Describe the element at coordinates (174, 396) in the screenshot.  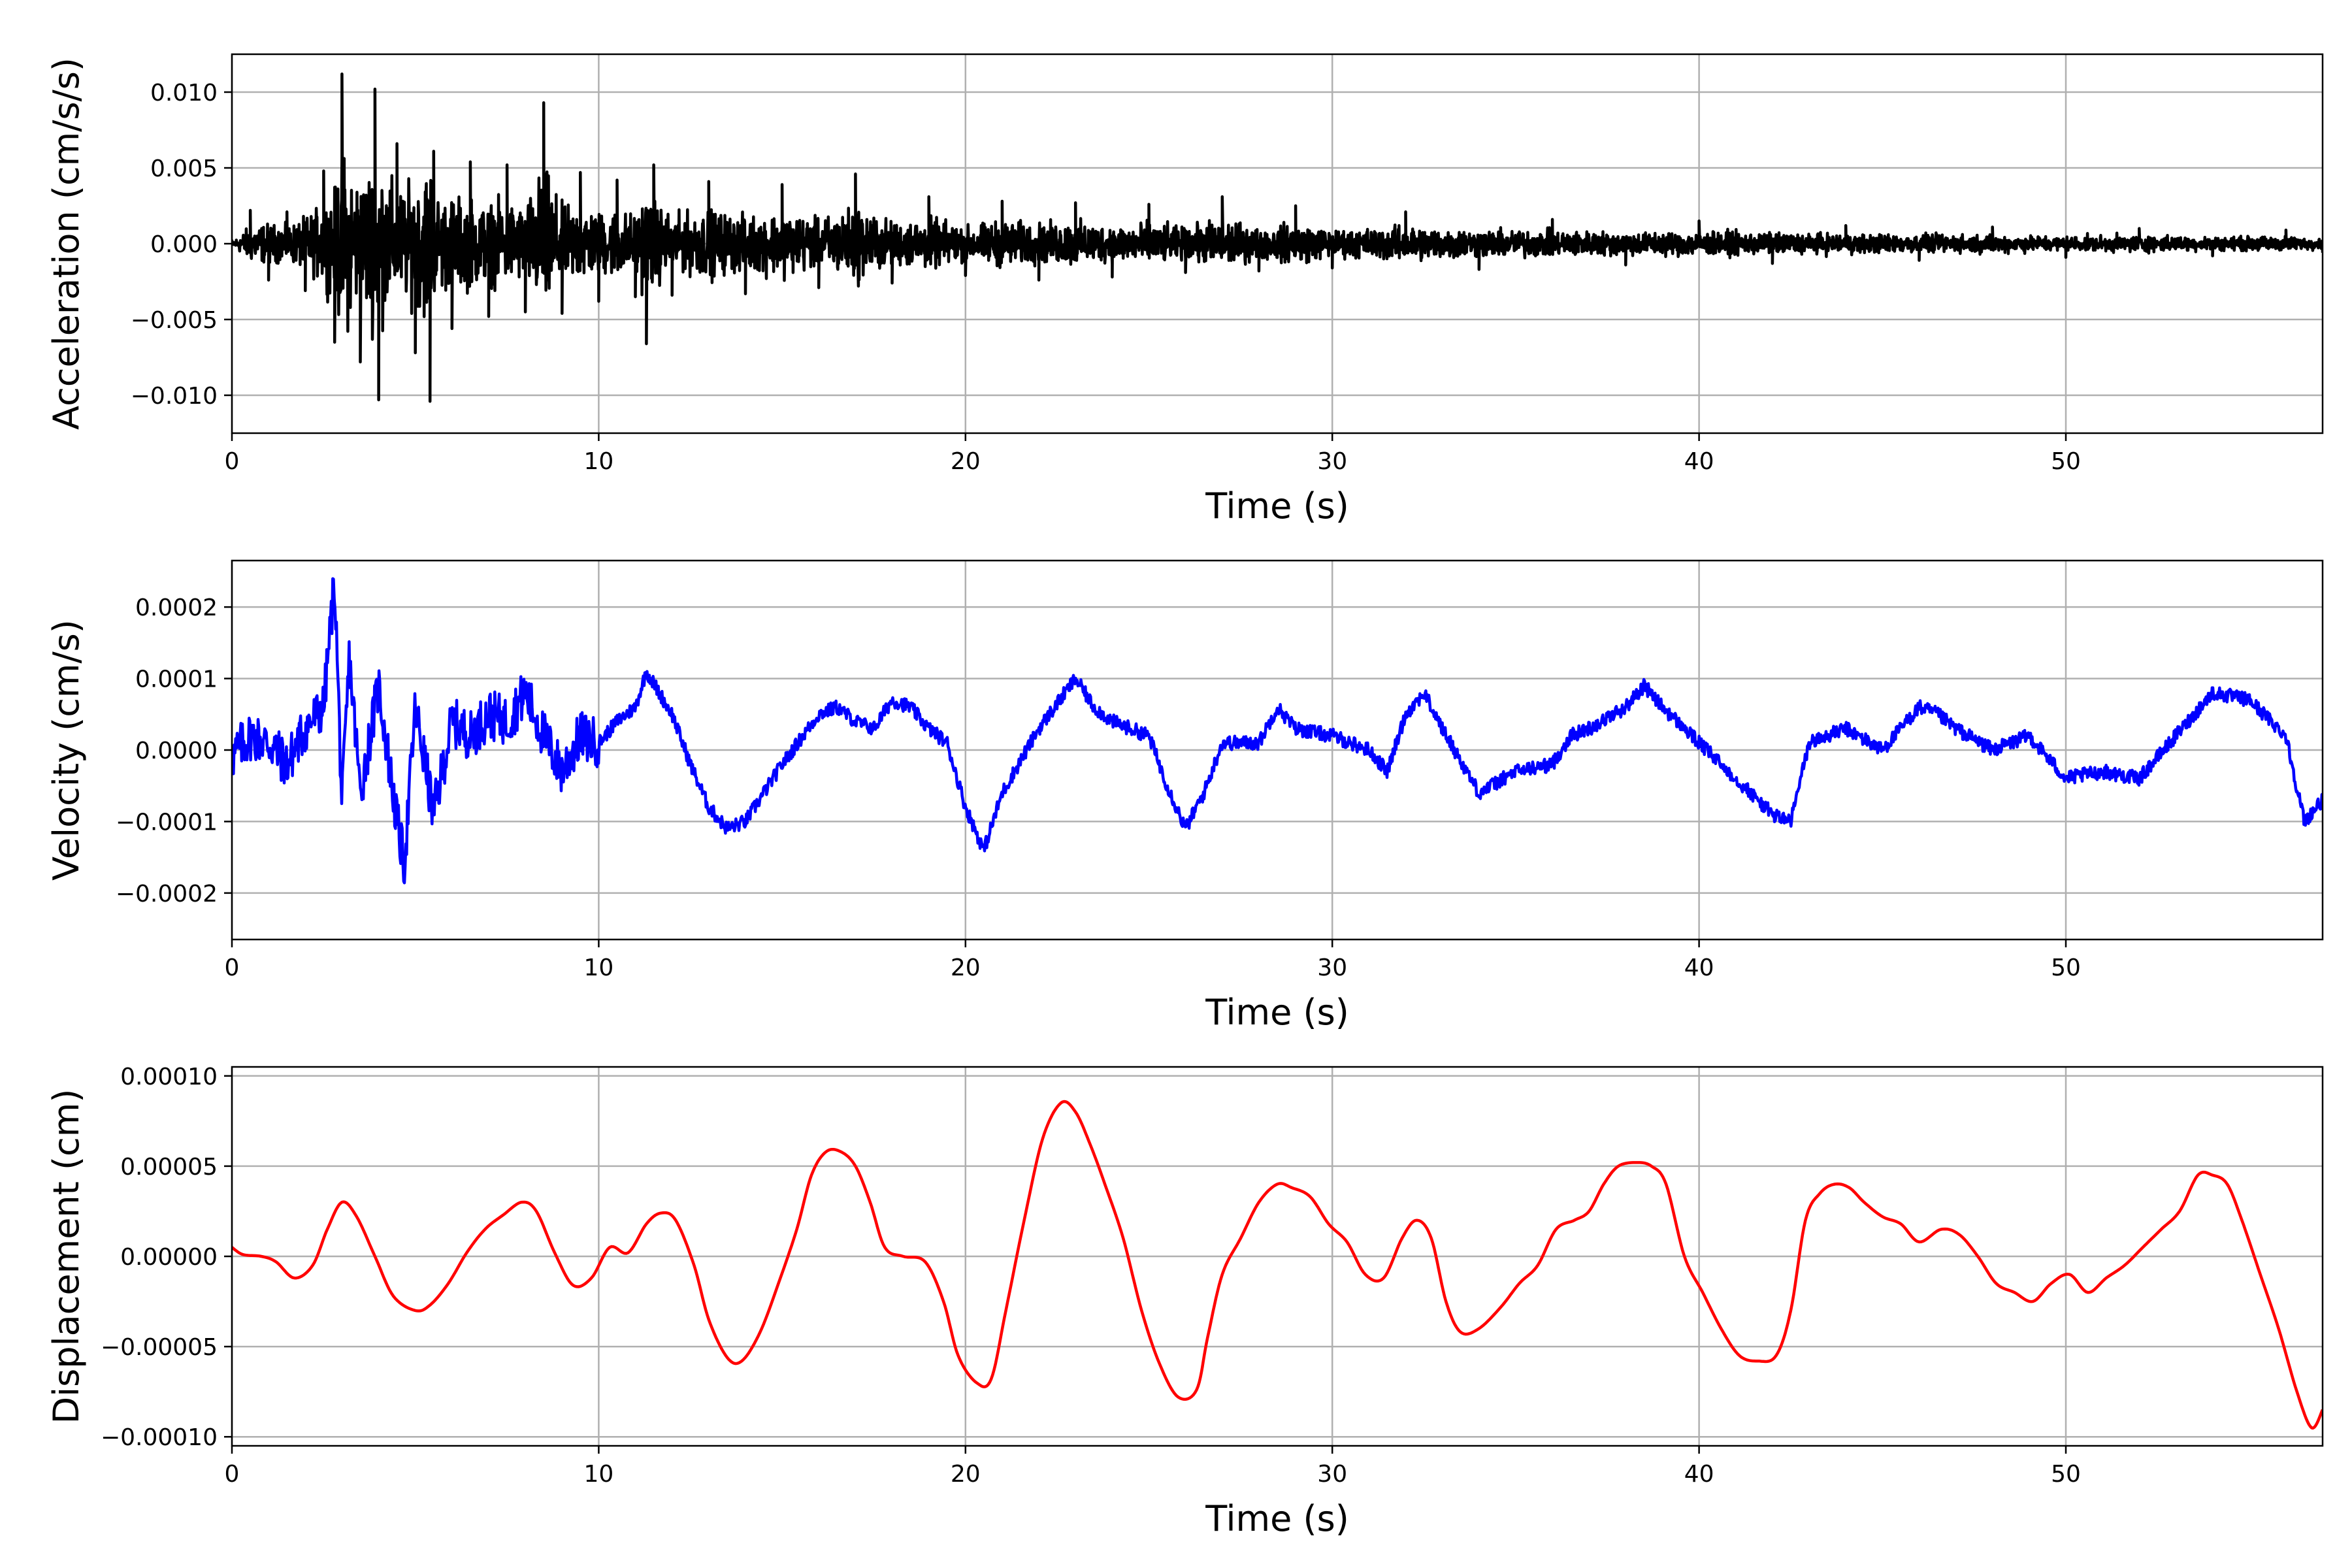
I see `y-tick-label: −0.010` at that location.